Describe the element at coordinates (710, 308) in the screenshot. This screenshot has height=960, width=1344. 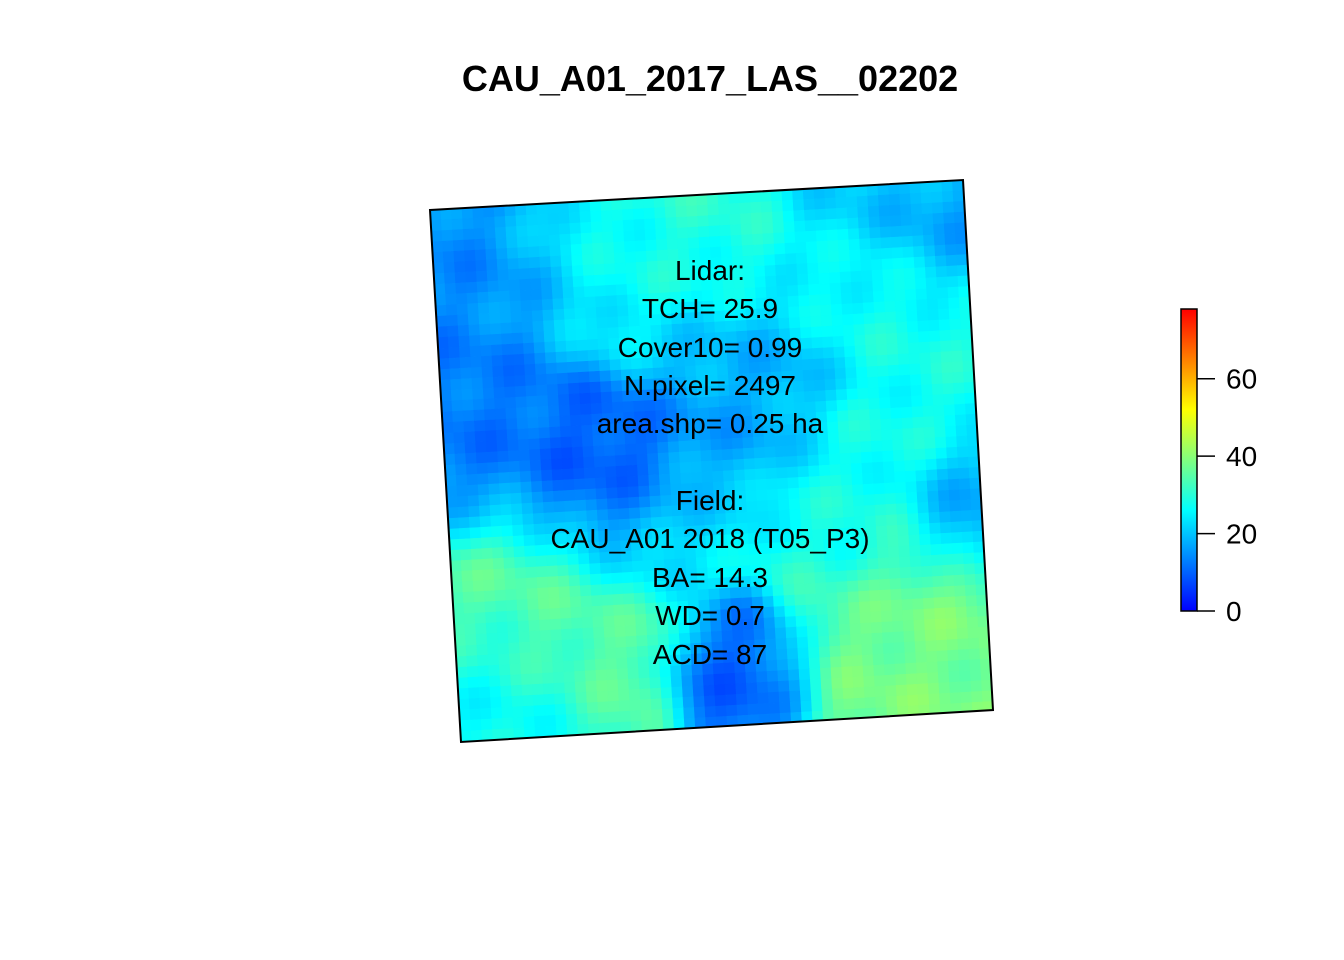
I see `lidar-tch: TCH= 25.9` at that location.